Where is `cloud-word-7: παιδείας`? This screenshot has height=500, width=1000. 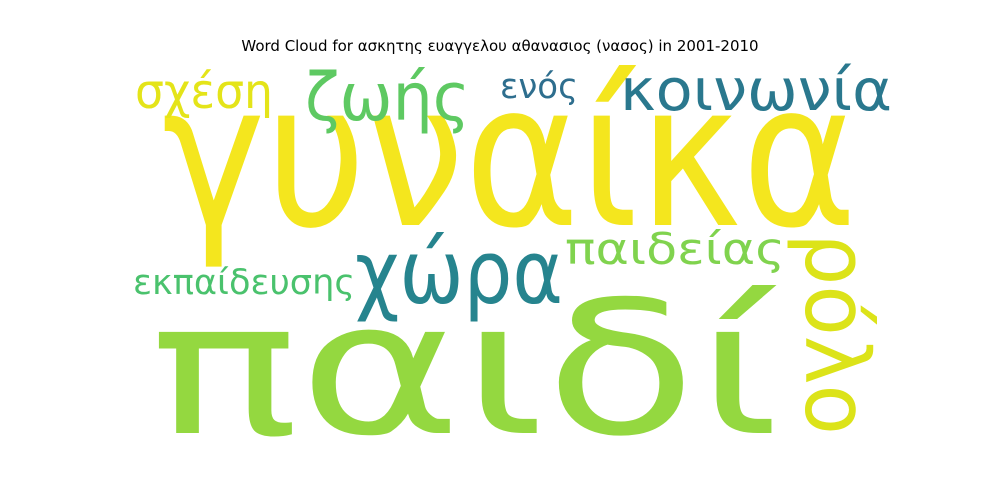
cloud-word-7: παιδείας is located at coordinates (675, 249).